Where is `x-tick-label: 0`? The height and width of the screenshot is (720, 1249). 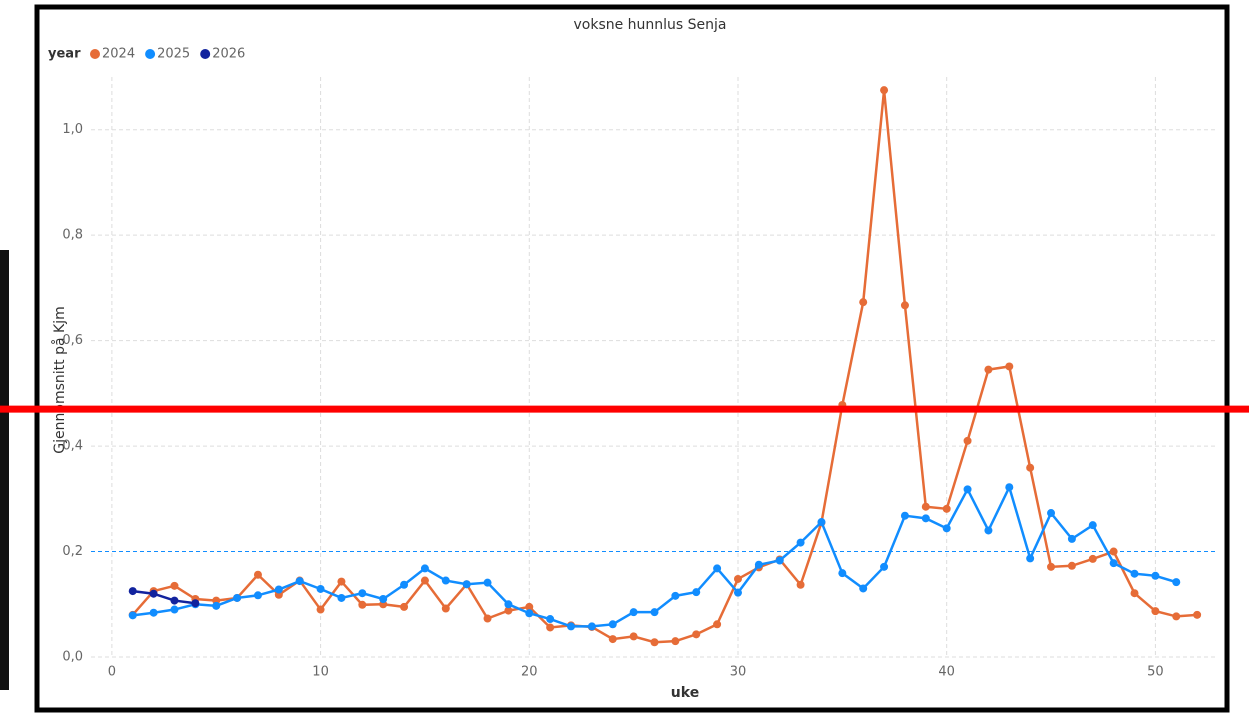 x-tick-label: 0 is located at coordinates (112, 672).